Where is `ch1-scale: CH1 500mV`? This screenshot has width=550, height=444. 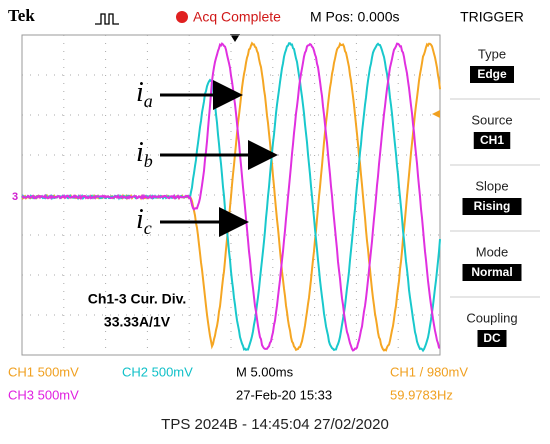
ch1-scale: CH1 500mV is located at coordinates (43, 371).